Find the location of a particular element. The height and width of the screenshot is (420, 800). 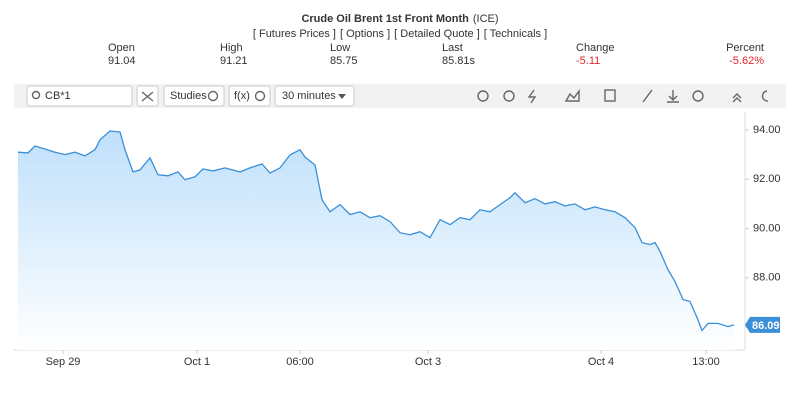

dropdown-arrow is located at coordinates (342, 96).